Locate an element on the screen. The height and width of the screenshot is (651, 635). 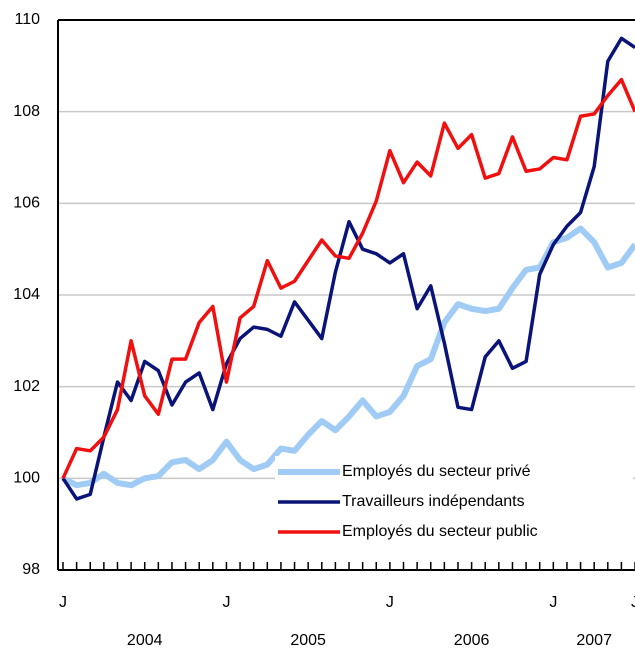
year-label: 2005 is located at coordinates (308, 640).